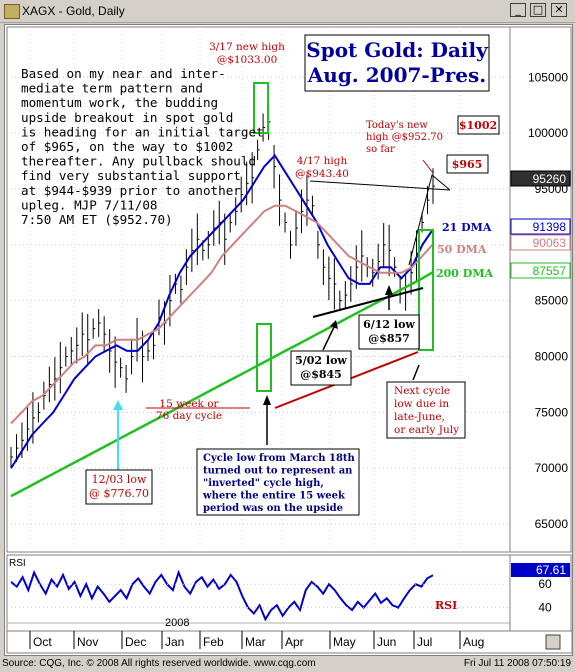 The image size is (575, 672). What do you see at coordinates (127, 117) in the screenshot?
I see `commentary-line: upside breakout in spot gold` at bounding box center [127, 117].